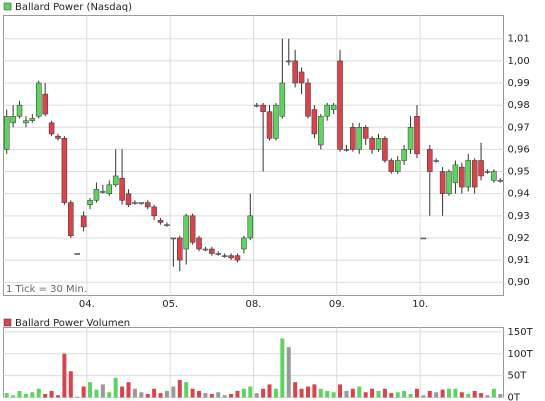 Image resolution: width=545 pixels, height=401 pixels. I want to click on y-tick-label: 0,90, so click(519, 282).